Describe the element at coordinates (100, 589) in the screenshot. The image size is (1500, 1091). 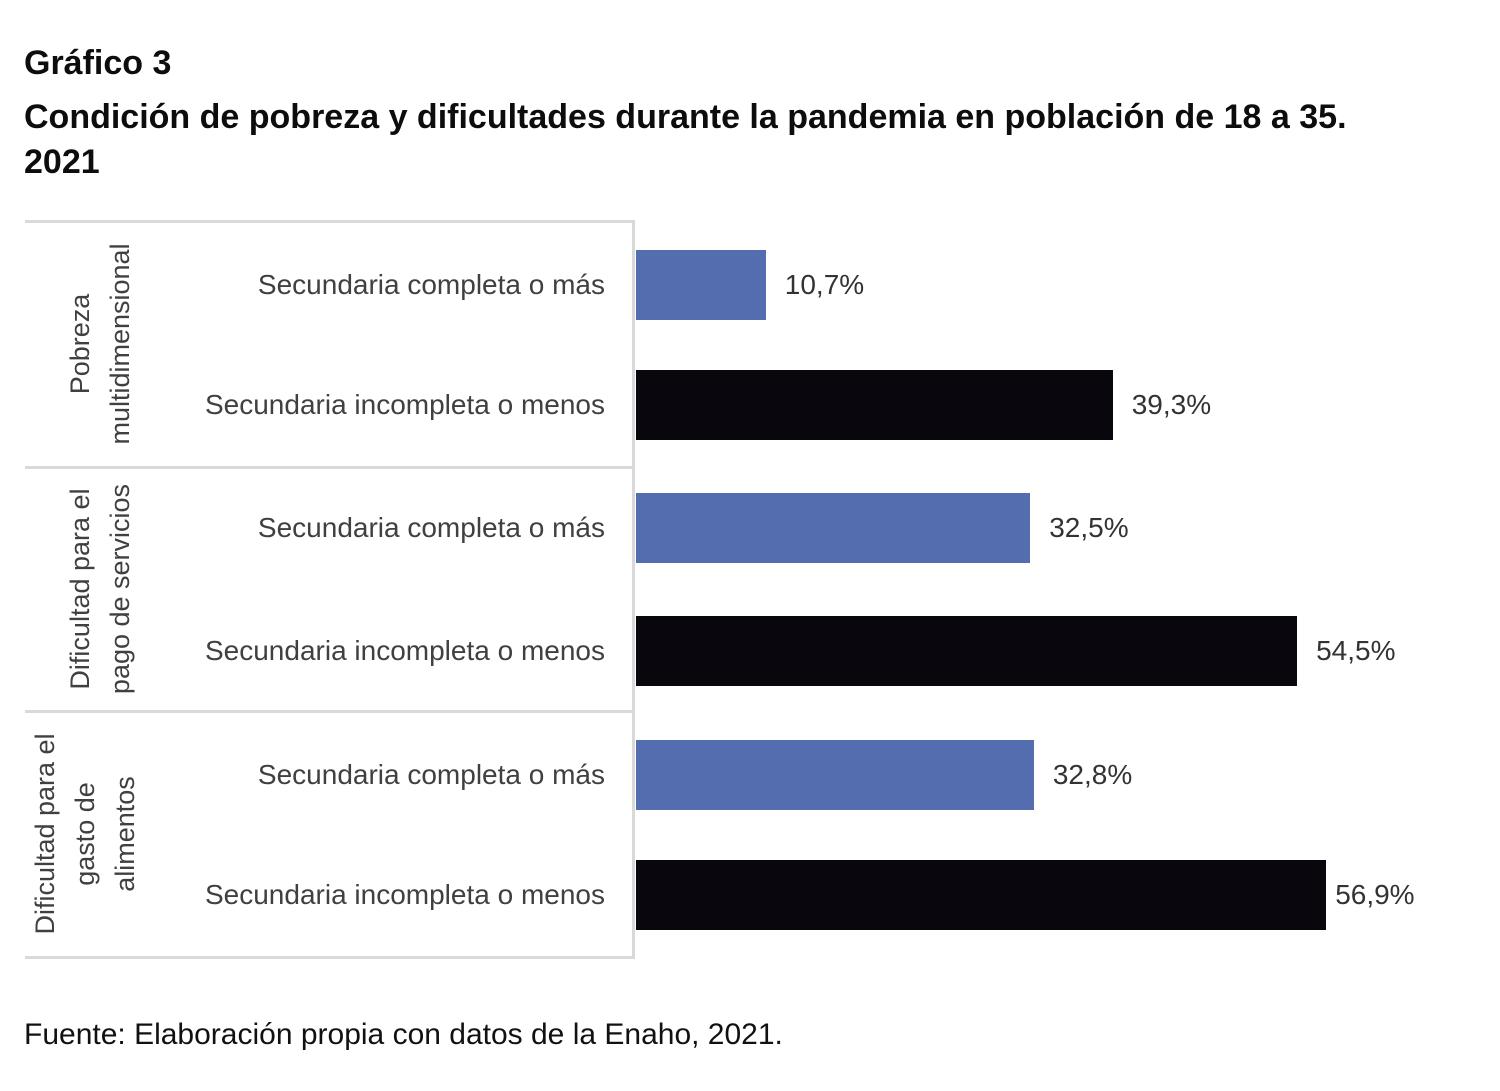
I see `group-label: Dificultad para el pago de servicios` at that location.